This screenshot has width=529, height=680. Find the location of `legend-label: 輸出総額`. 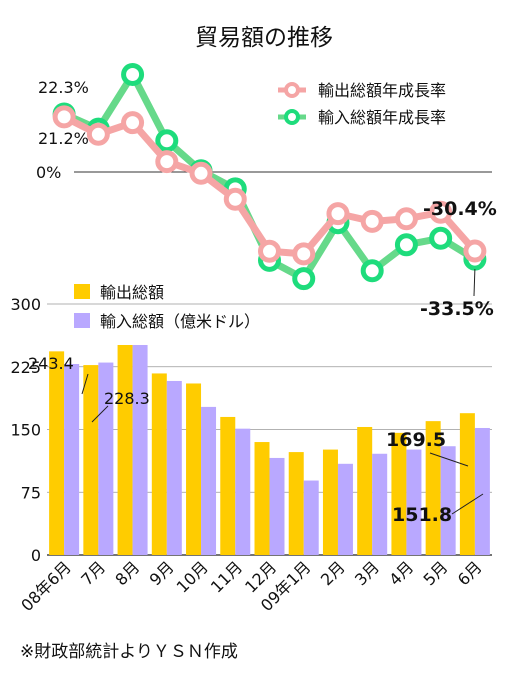

legend-label: 輸出総額 is located at coordinates (132, 292).